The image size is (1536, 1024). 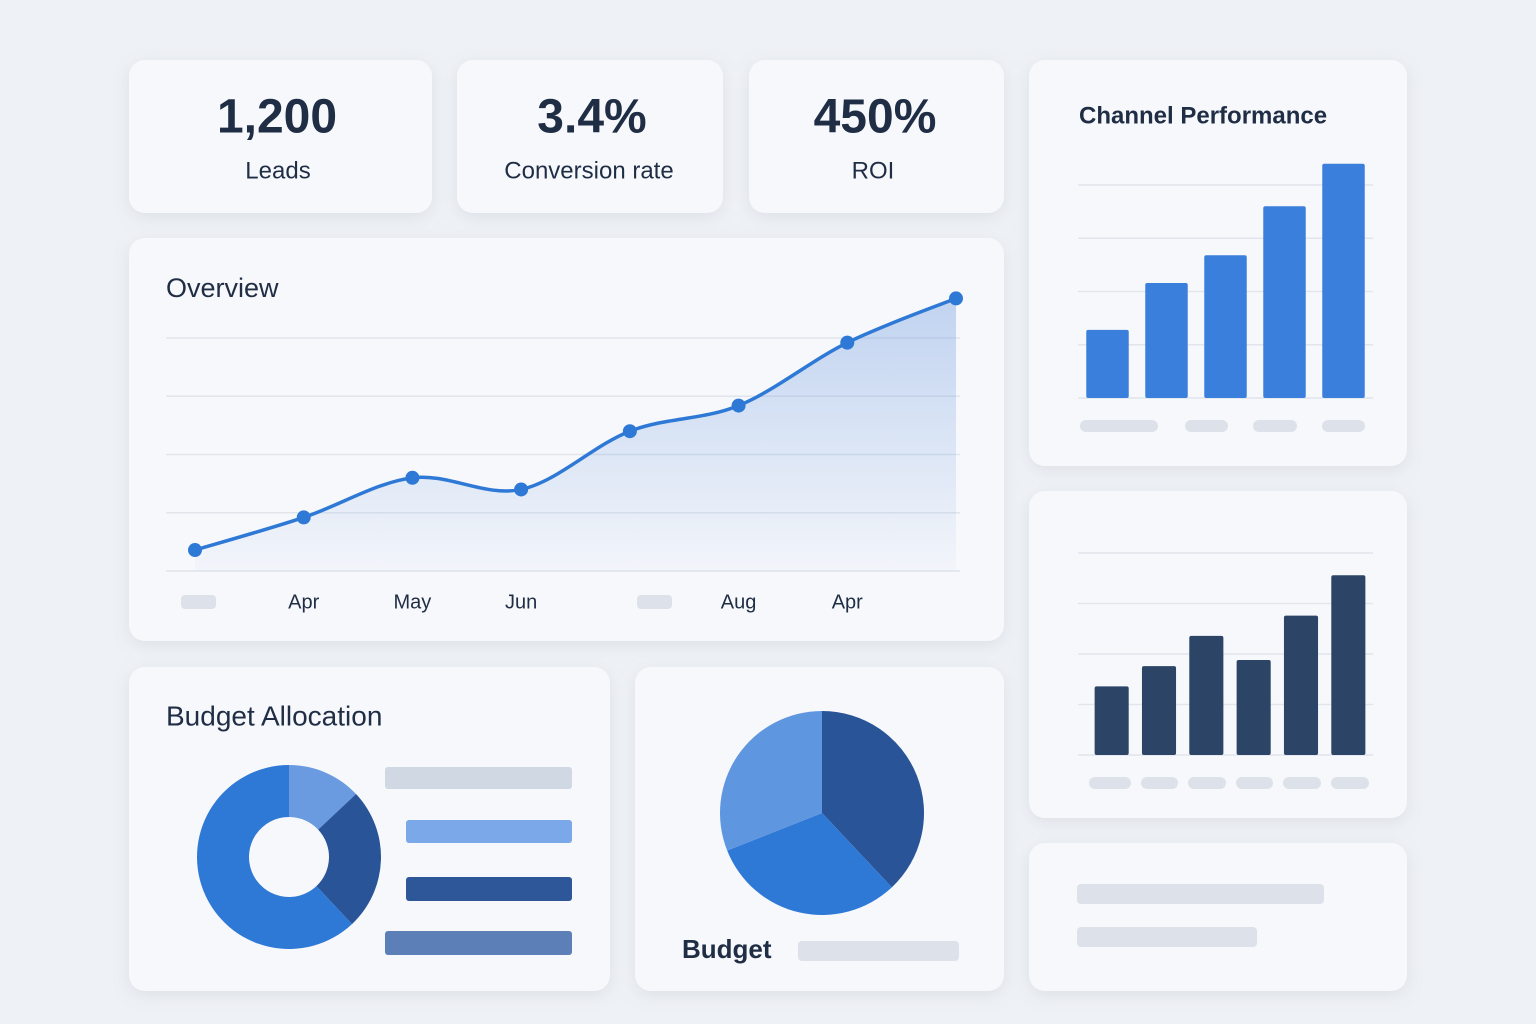 What do you see at coordinates (591, 117) in the screenshot?
I see `kpi-value: 3.4%` at bounding box center [591, 117].